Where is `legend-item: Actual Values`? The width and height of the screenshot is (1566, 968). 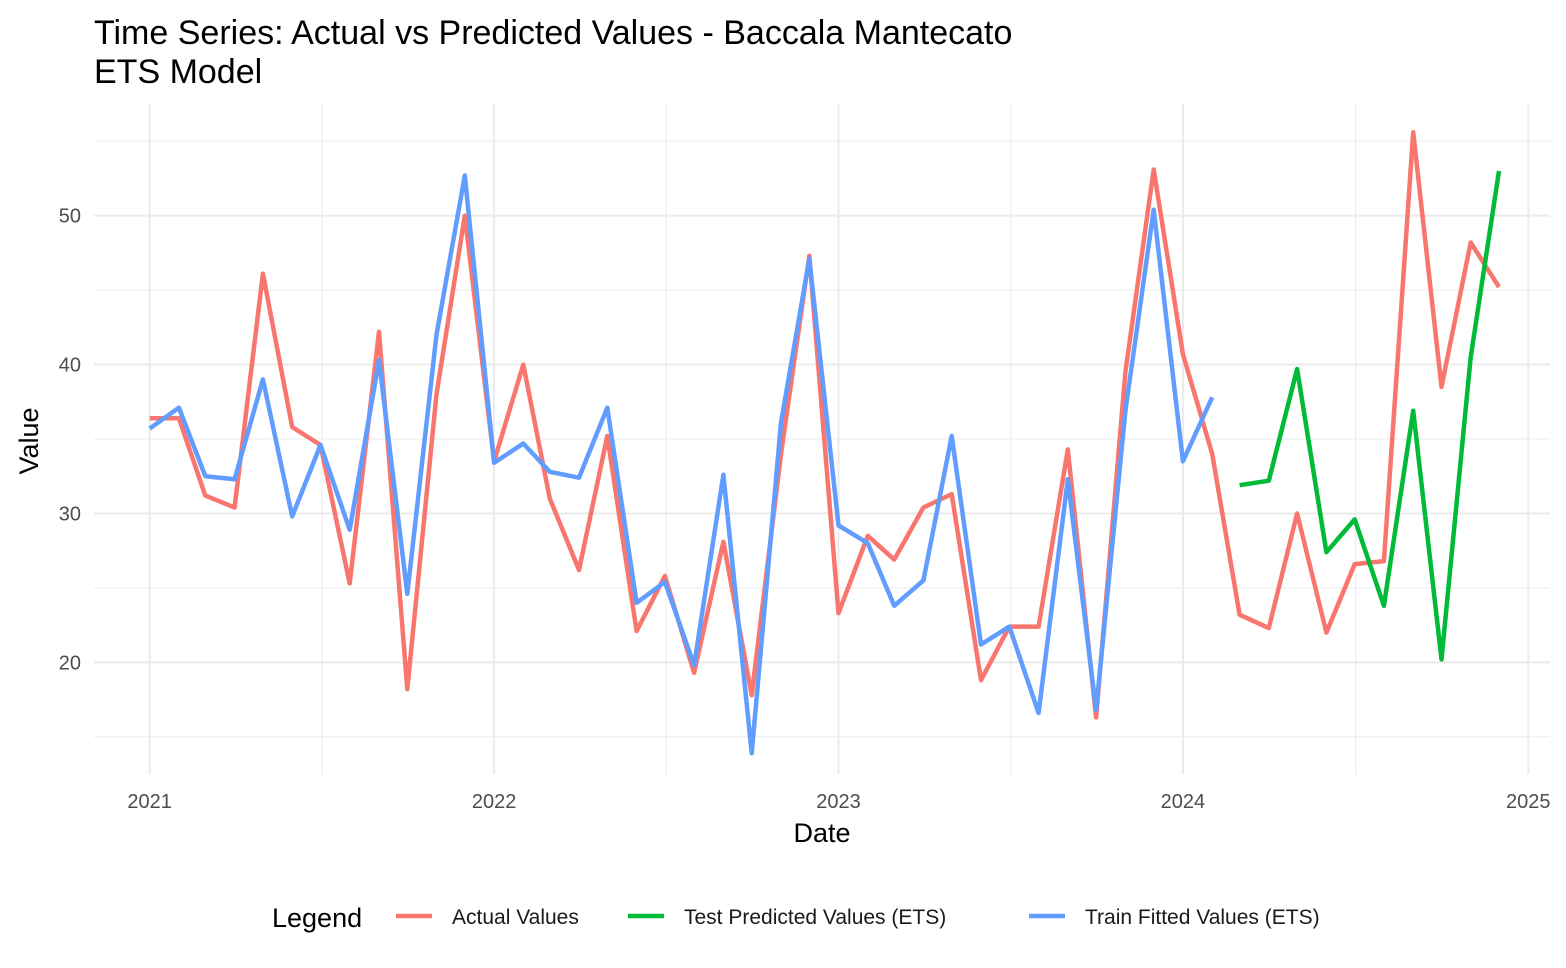
legend-item: Actual Values is located at coordinates (487, 917).